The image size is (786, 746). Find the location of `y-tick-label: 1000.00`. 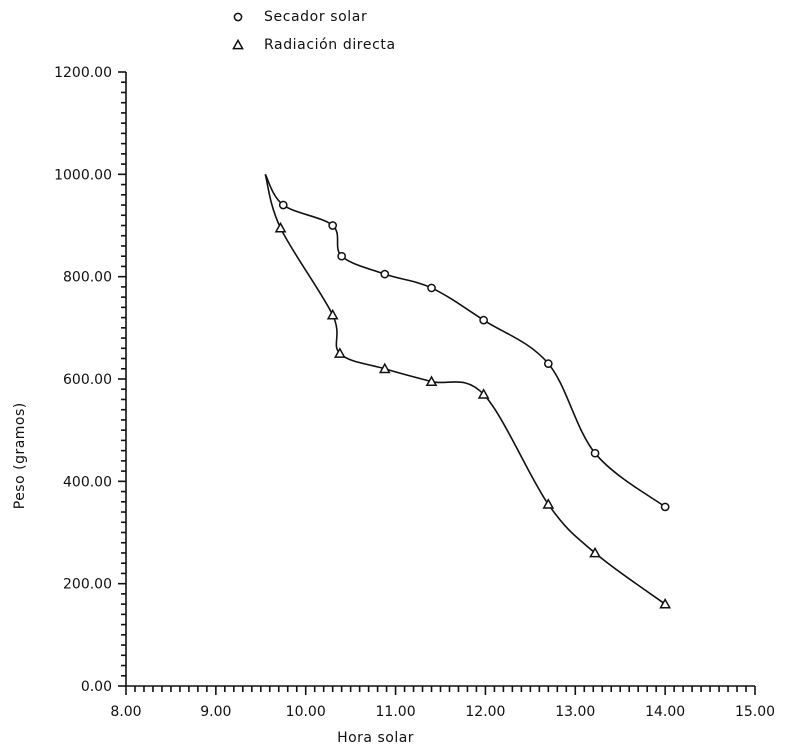

y-tick-label: 1000.00 is located at coordinates (83, 175).